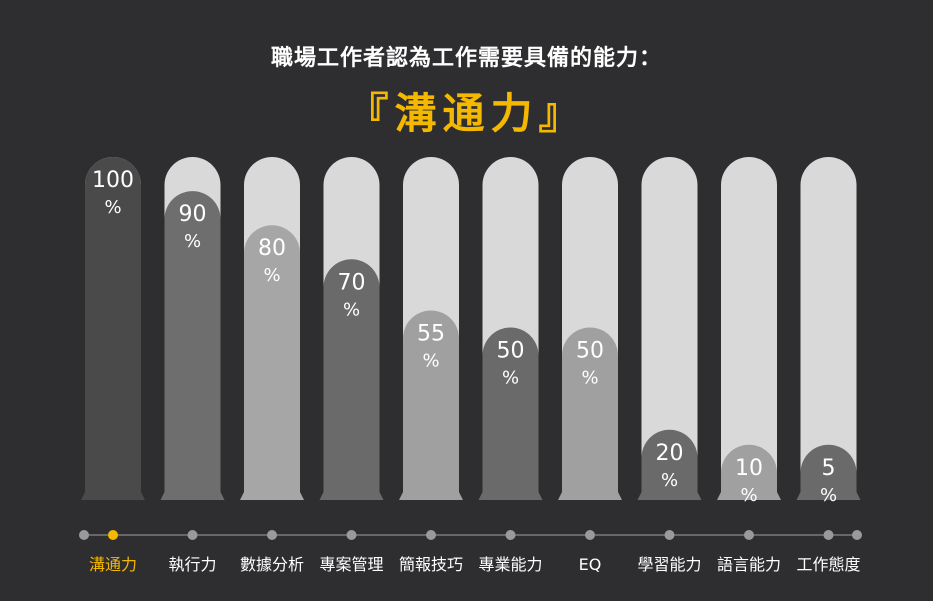  I want to click on data-label-value: 80, so click(272, 248).